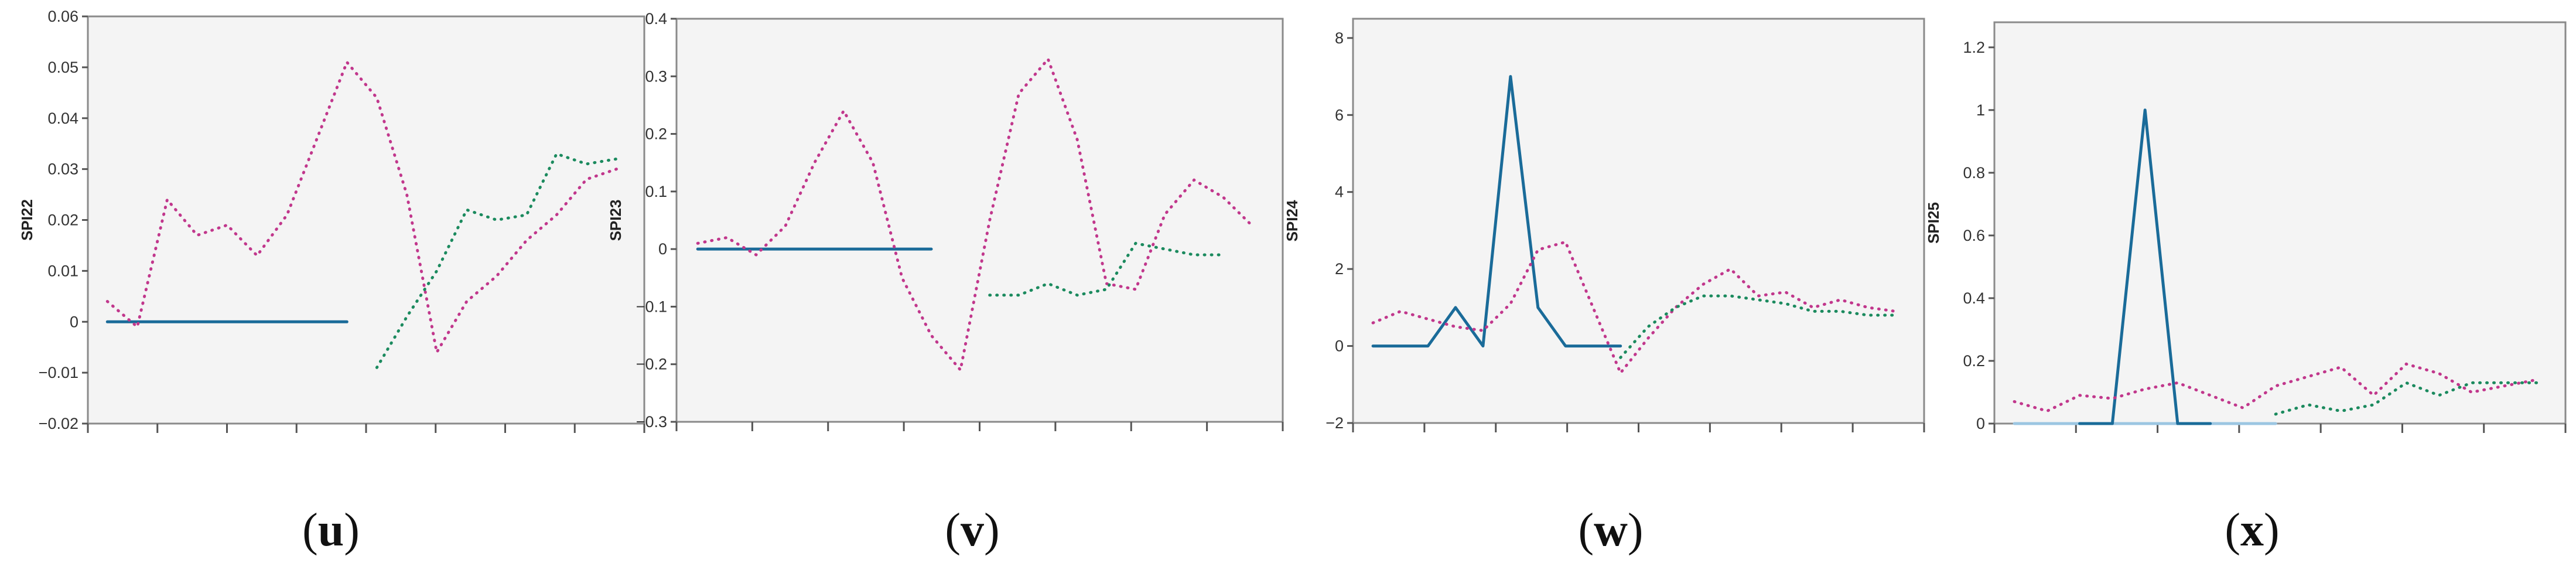 The height and width of the screenshot is (580, 2576). I want to click on y-tick-label: 0.01, so click(63, 270).